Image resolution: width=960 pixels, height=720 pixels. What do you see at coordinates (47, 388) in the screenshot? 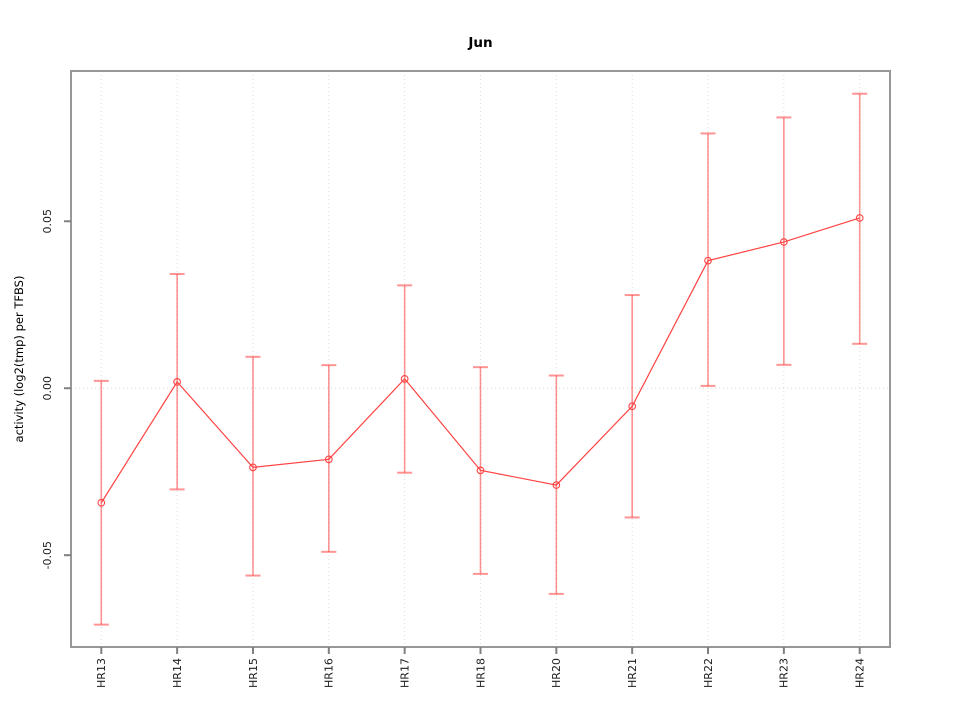
I see `y-tick-label: 0.00` at bounding box center [47, 388].